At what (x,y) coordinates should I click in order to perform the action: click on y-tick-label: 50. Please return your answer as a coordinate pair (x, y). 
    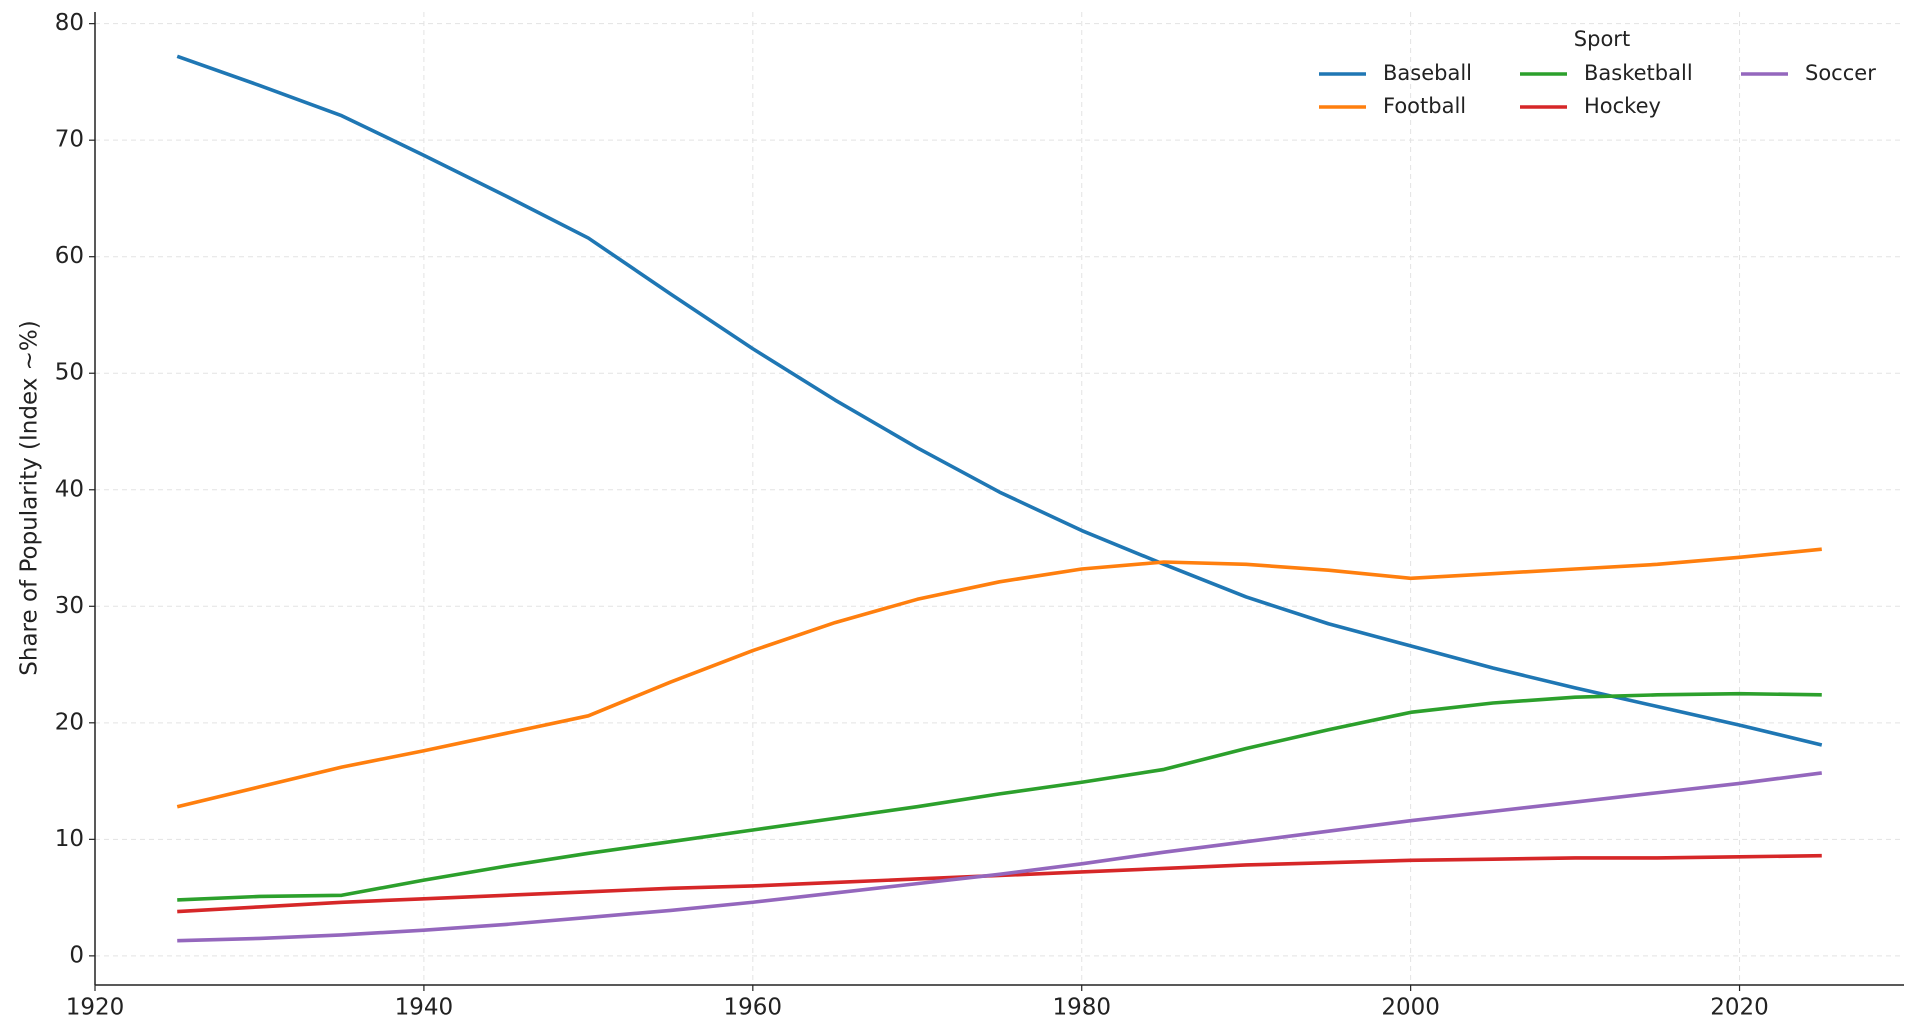
    Looking at the image, I should click on (69, 373).